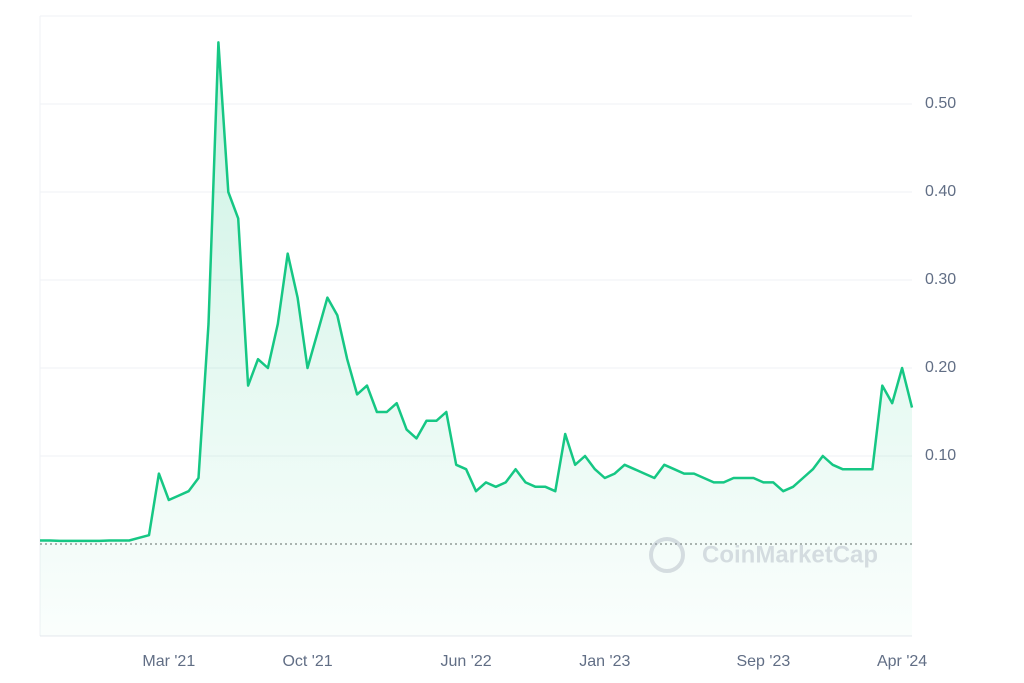 The width and height of the screenshot is (1024, 683). What do you see at coordinates (940, 191) in the screenshot?
I see `y-tick-label: 0.40` at bounding box center [940, 191].